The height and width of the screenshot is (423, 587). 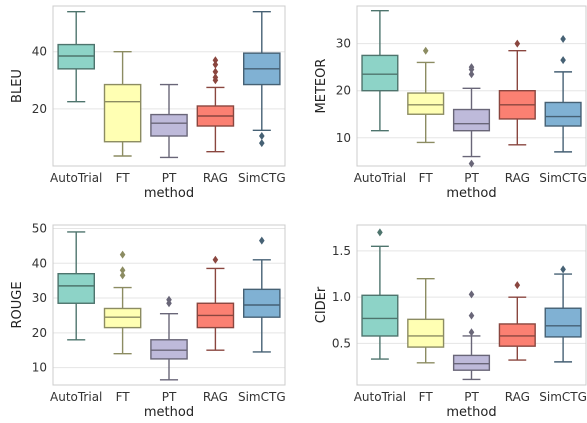 I want to click on rouge-xlabel: method, so click(x=169, y=412).